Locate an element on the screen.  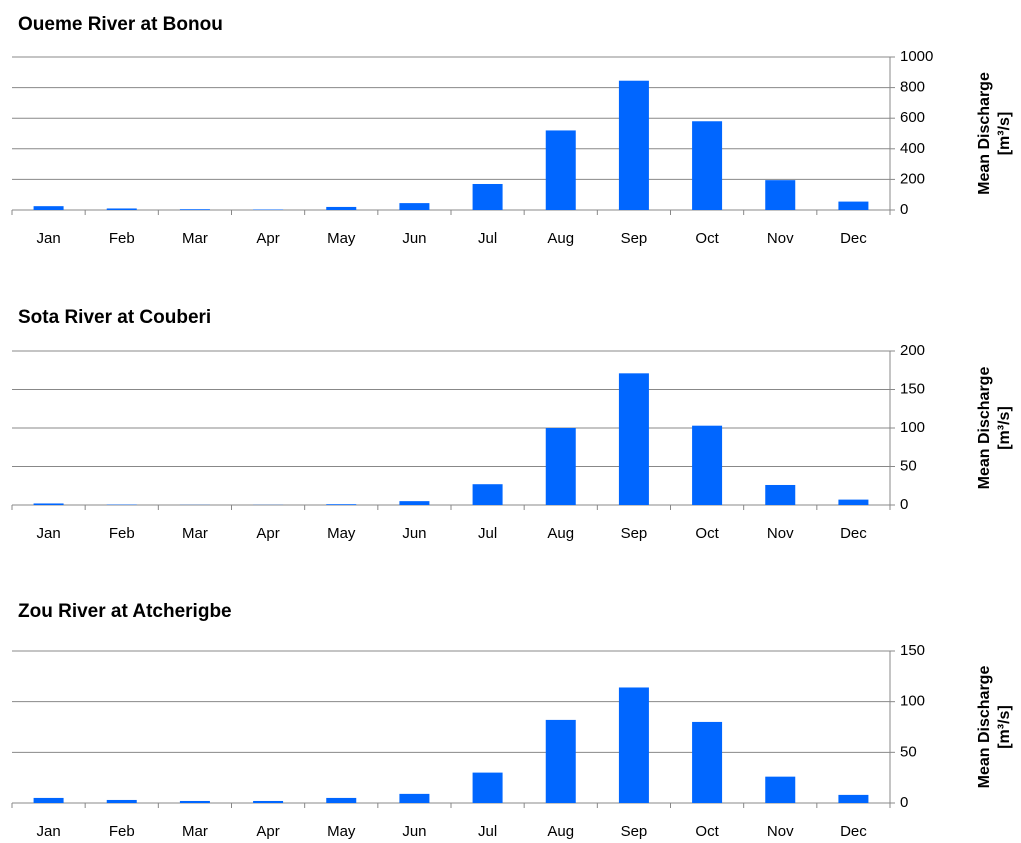
chart-title: Sota River at Couberi is located at coordinates (114, 317).